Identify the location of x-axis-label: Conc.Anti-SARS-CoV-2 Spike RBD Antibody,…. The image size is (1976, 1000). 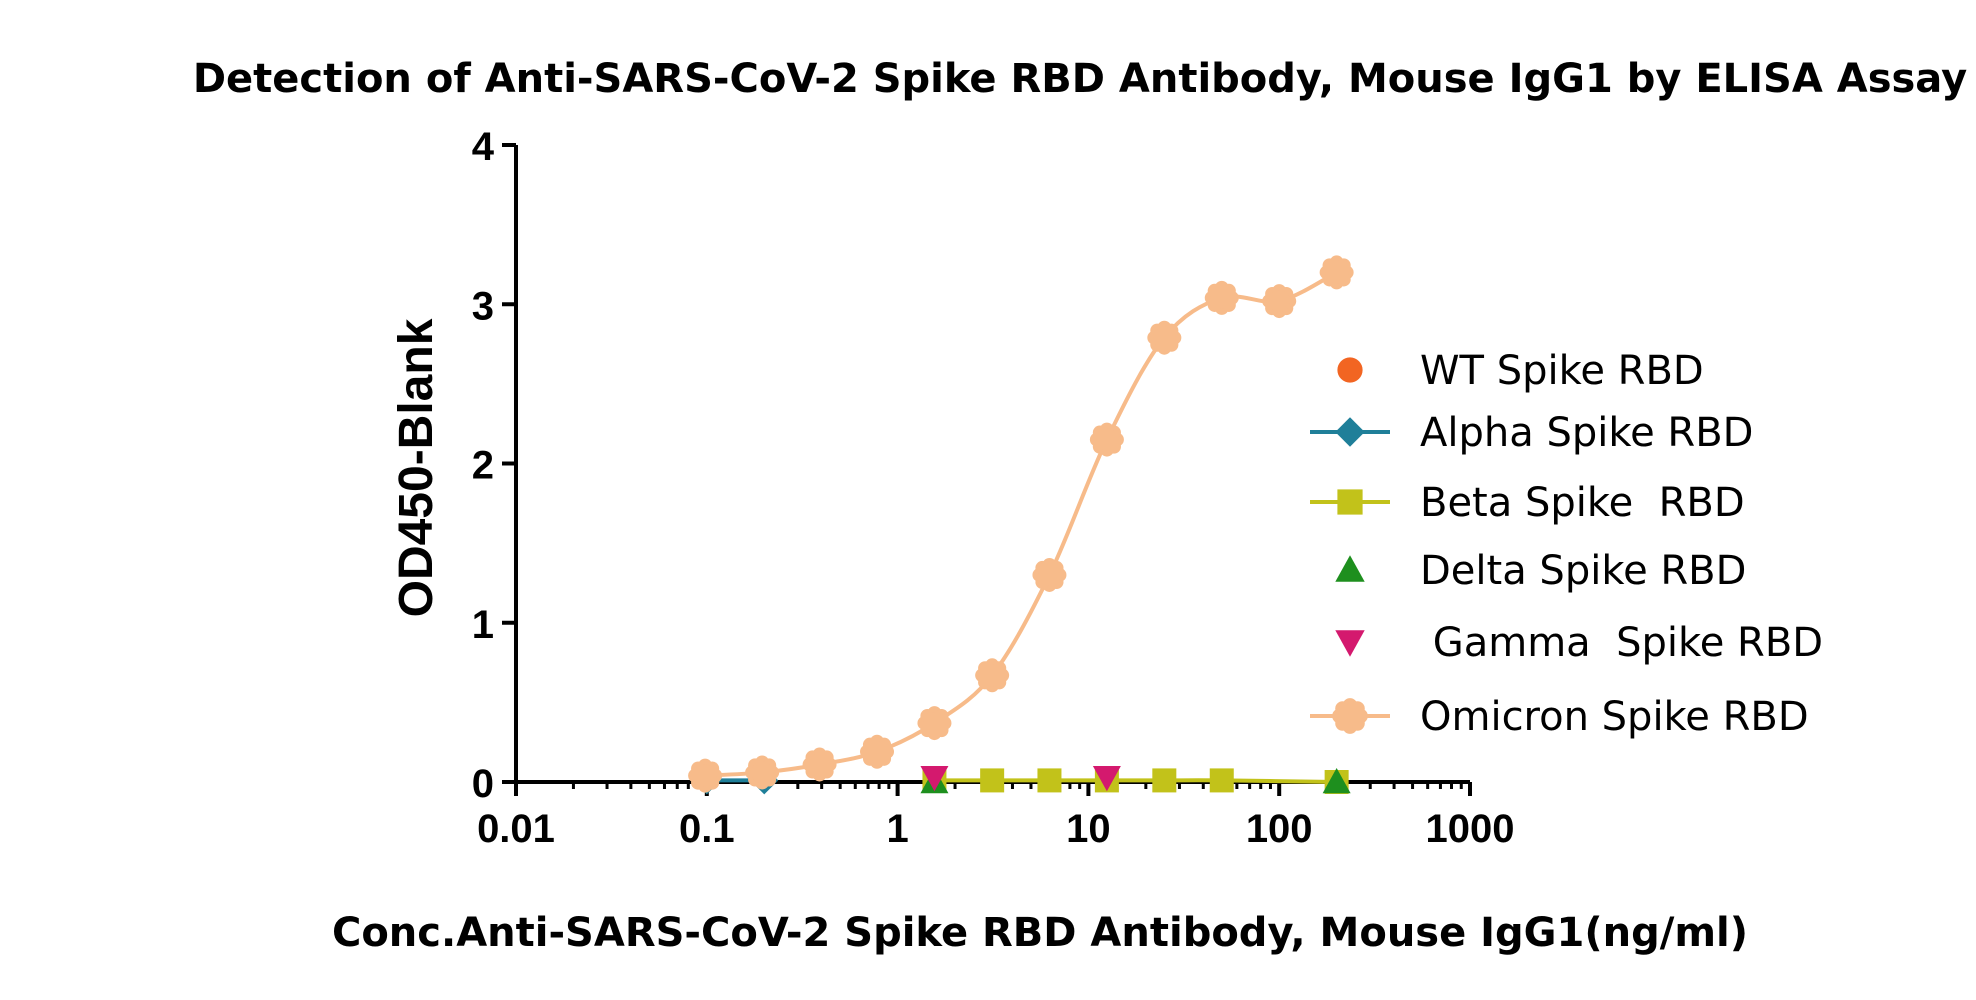
(1040, 933).